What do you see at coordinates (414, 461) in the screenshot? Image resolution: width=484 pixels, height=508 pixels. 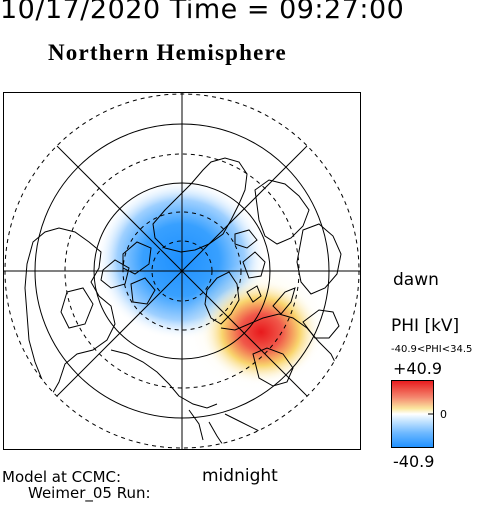 I see `legend-min-label: -40.9` at bounding box center [414, 461].